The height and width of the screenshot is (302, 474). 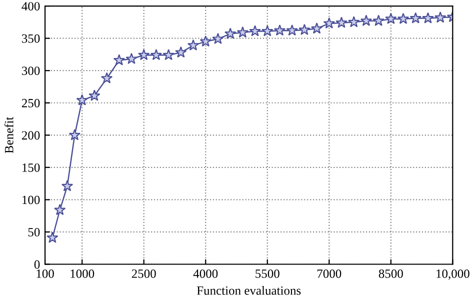 What do you see at coordinates (82, 273) in the screenshot?
I see `x-tick-label: 1000` at bounding box center [82, 273].